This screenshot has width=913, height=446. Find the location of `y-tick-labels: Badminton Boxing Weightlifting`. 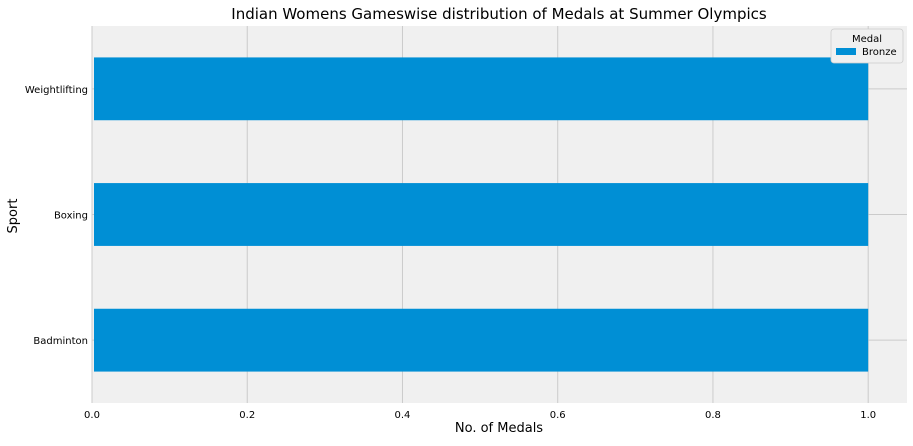

y-tick-labels: Badminton Boxing Weightlifting is located at coordinates (56, 216).